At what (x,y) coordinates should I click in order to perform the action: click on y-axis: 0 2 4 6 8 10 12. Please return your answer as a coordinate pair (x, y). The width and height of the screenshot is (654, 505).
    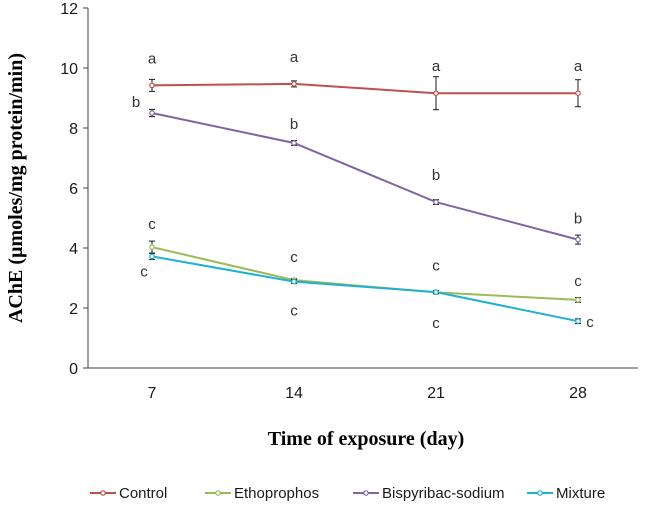
    Looking at the image, I should click on (74, 189).